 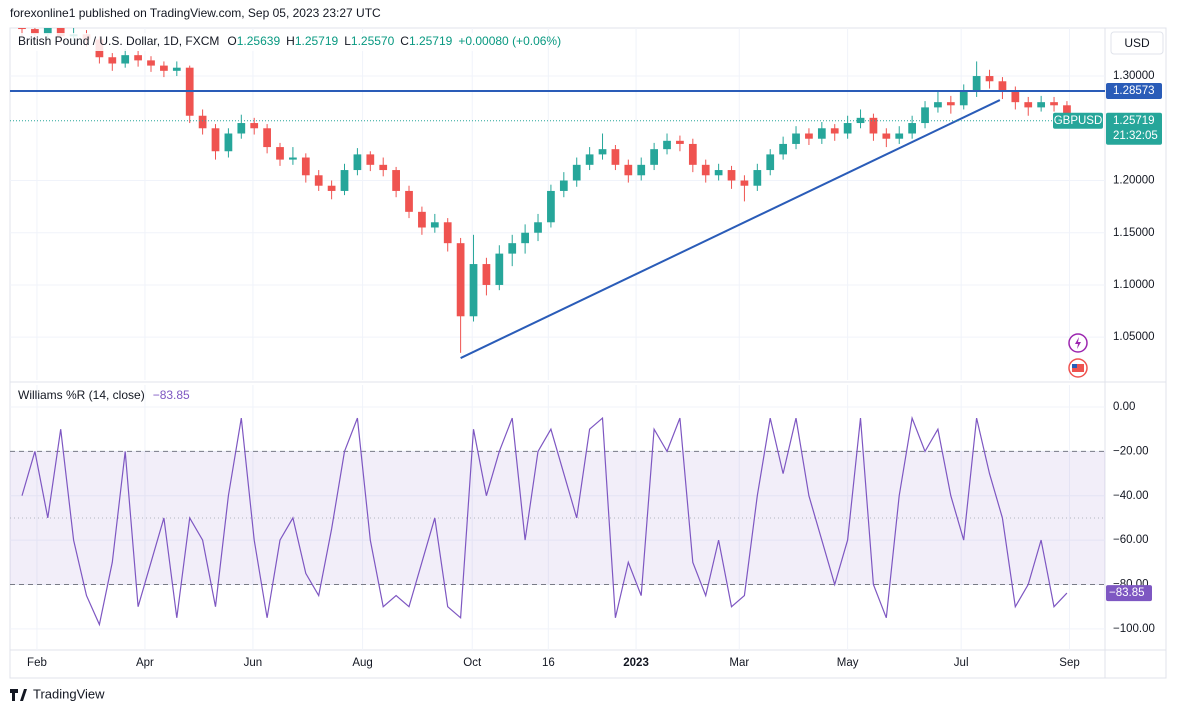 What do you see at coordinates (1131, 496) in the screenshot?
I see `y-tick-label: −40.00` at bounding box center [1131, 496].